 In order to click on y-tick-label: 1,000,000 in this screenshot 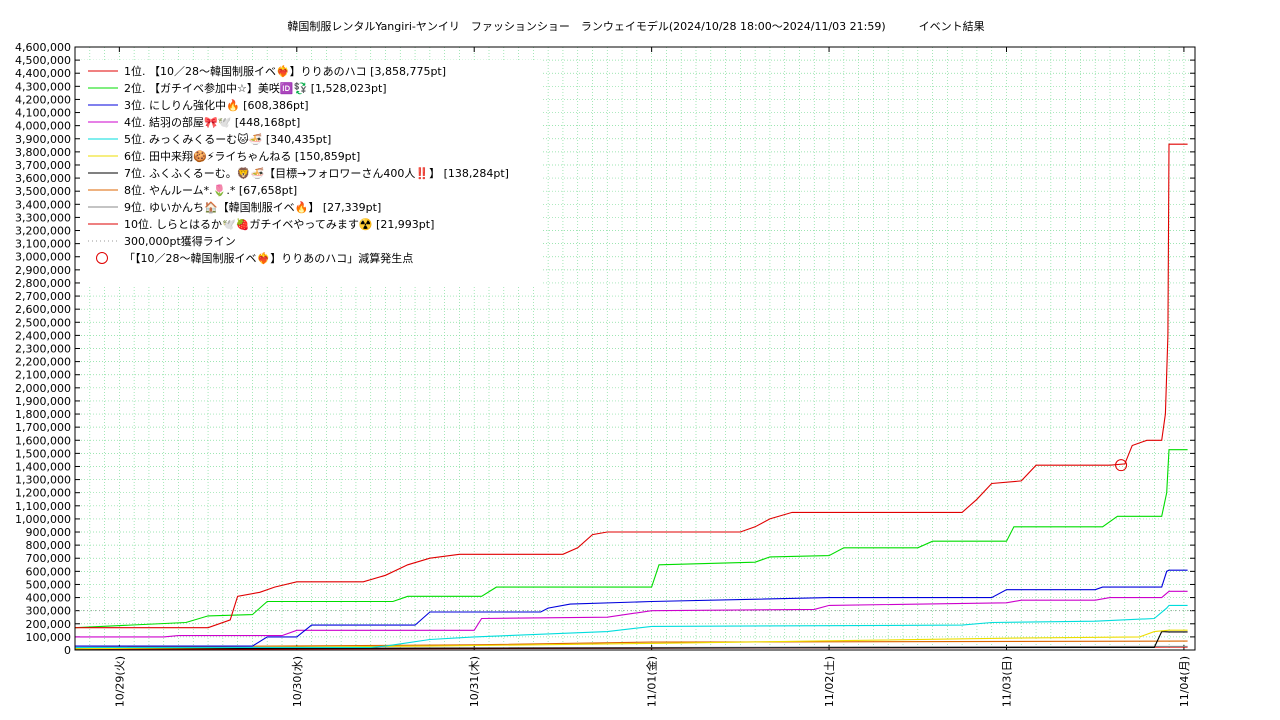, I will do `click(43, 519)`.